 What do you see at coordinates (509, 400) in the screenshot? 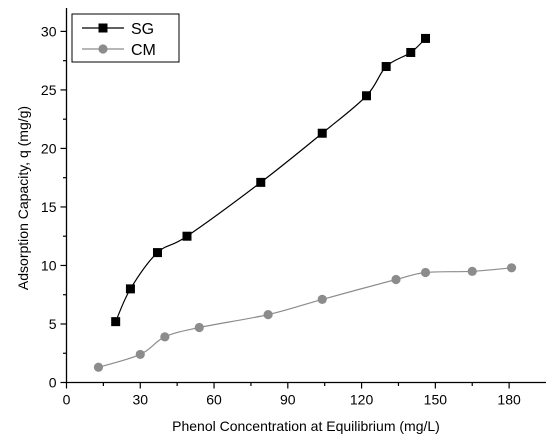
I see `x-tick-label: 180` at bounding box center [509, 400].